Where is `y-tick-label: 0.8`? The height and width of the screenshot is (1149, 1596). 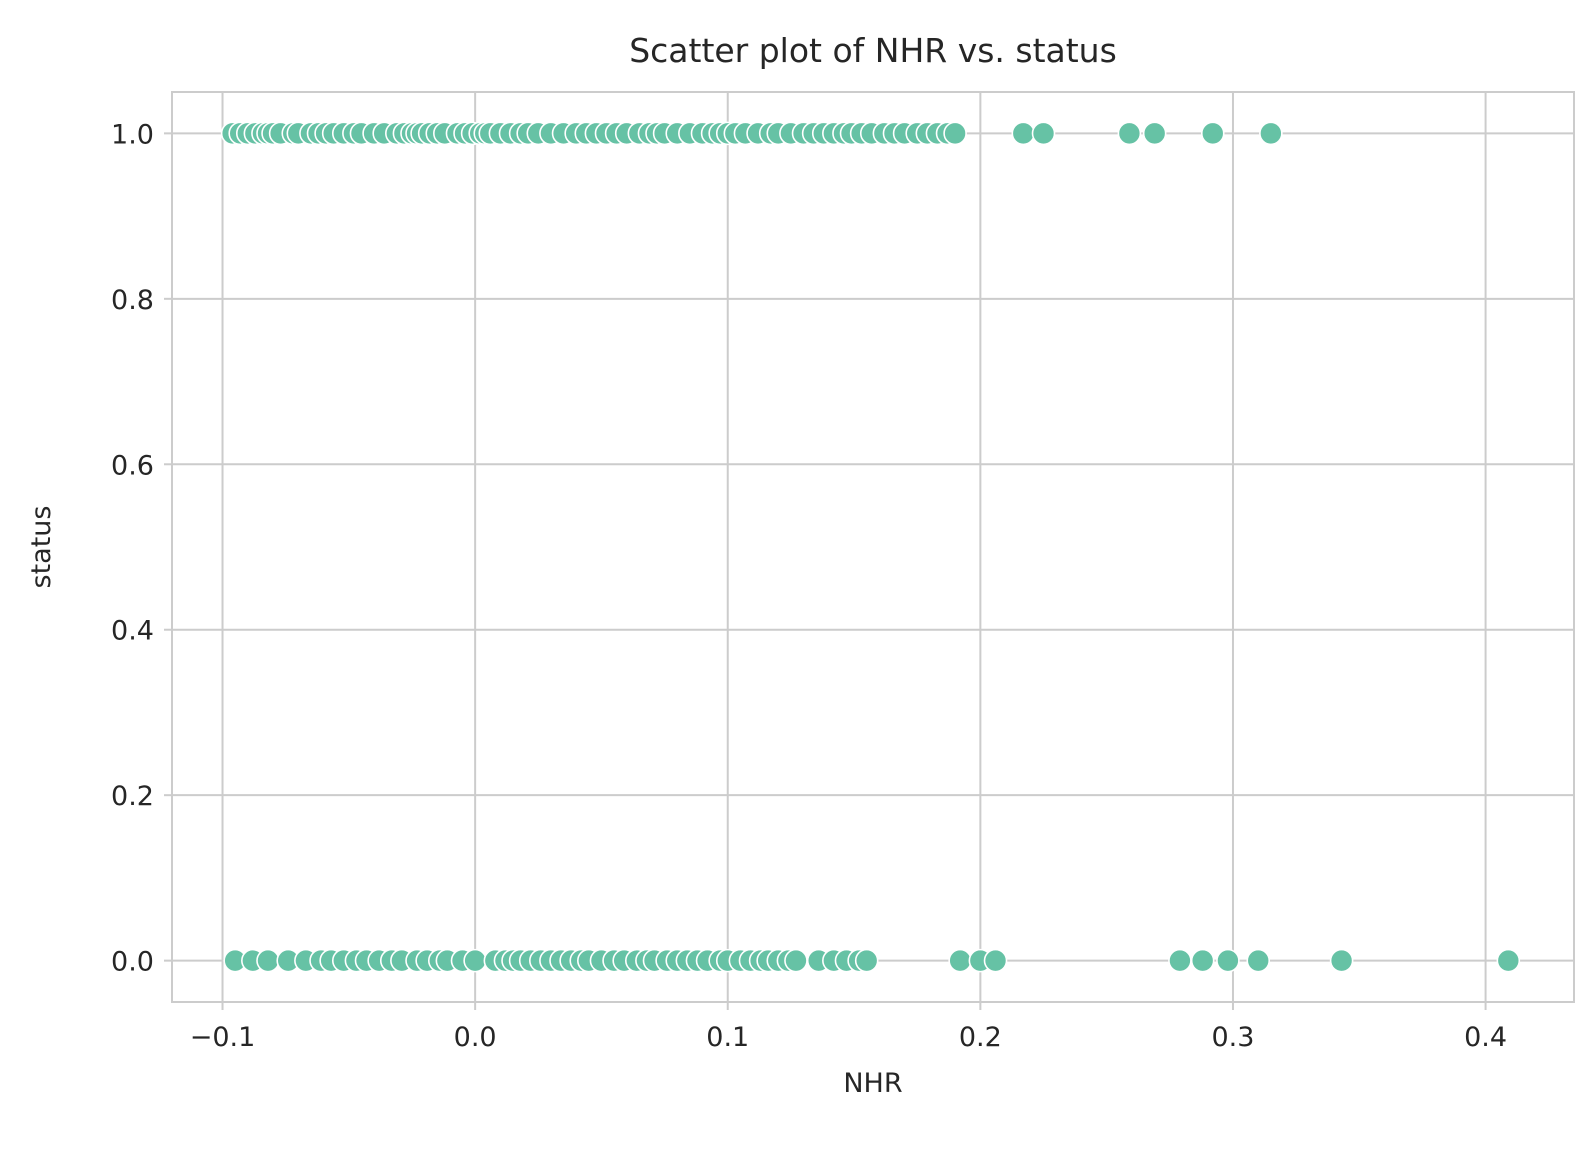 y-tick-label: 0.8 is located at coordinates (132, 300).